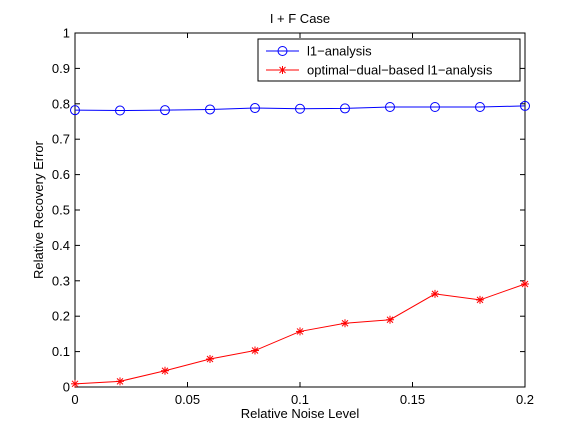 This screenshot has height=441, width=579. I want to click on legend-item: l1−analysis, so click(319, 51).